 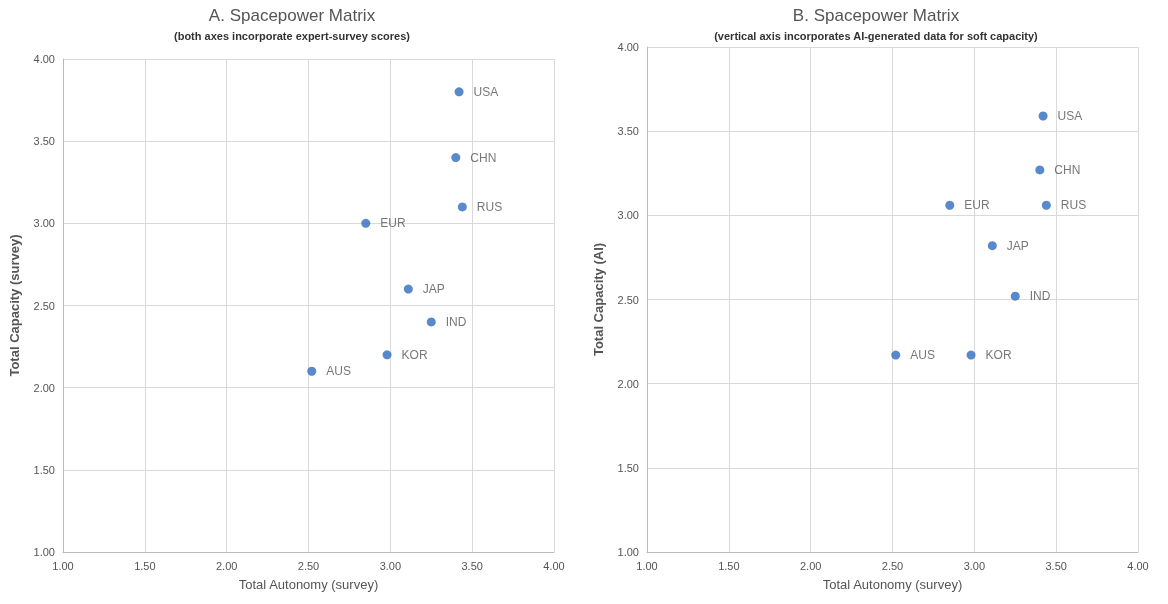 I want to click on chart-title: A. Spacepower Matrix, so click(x=292, y=15).